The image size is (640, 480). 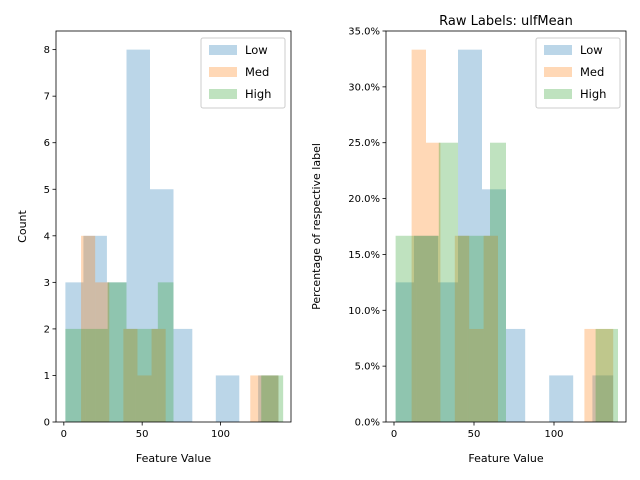 I want to click on y-axis-label: Percentage of respective label, so click(x=316, y=226).